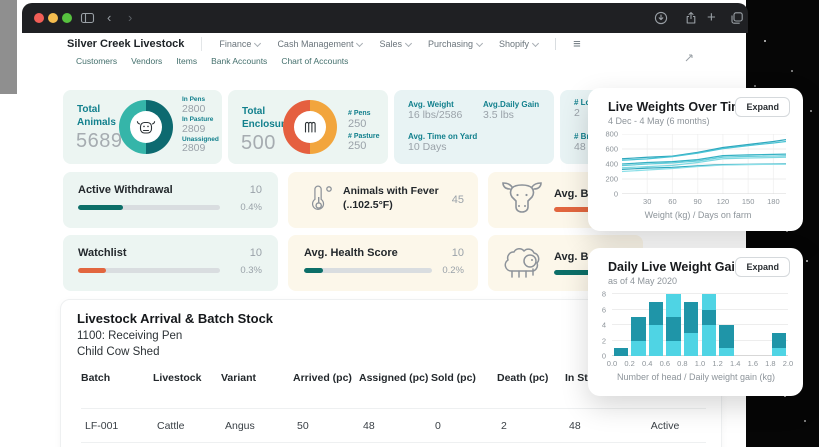 This screenshot has height=447, width=819. Describe the element at coordinates (522, 197) in the screenshot. I see `bull-icon` at that location.